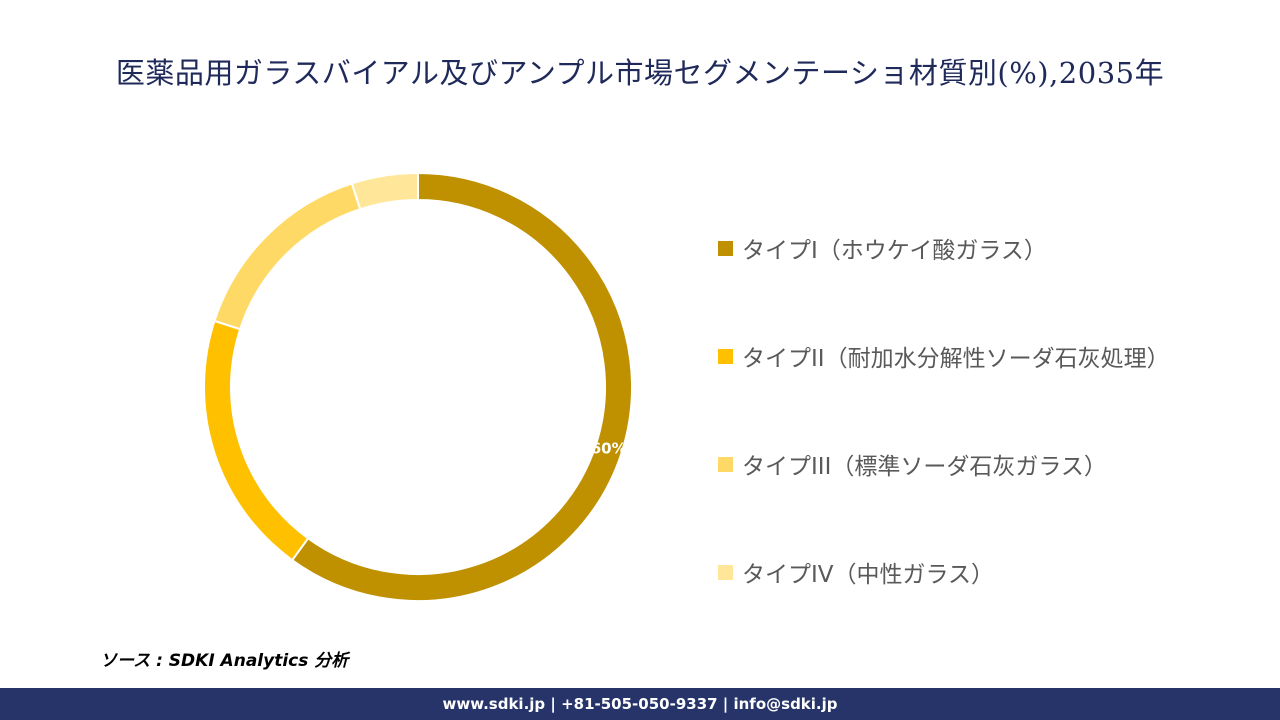 The image size is (1280, 720). What do you see at coordinates (224, 661) in the screenshot?
I see `source-note: ソース : SDKI Analytics 分析` at bounding box center [224, 661].